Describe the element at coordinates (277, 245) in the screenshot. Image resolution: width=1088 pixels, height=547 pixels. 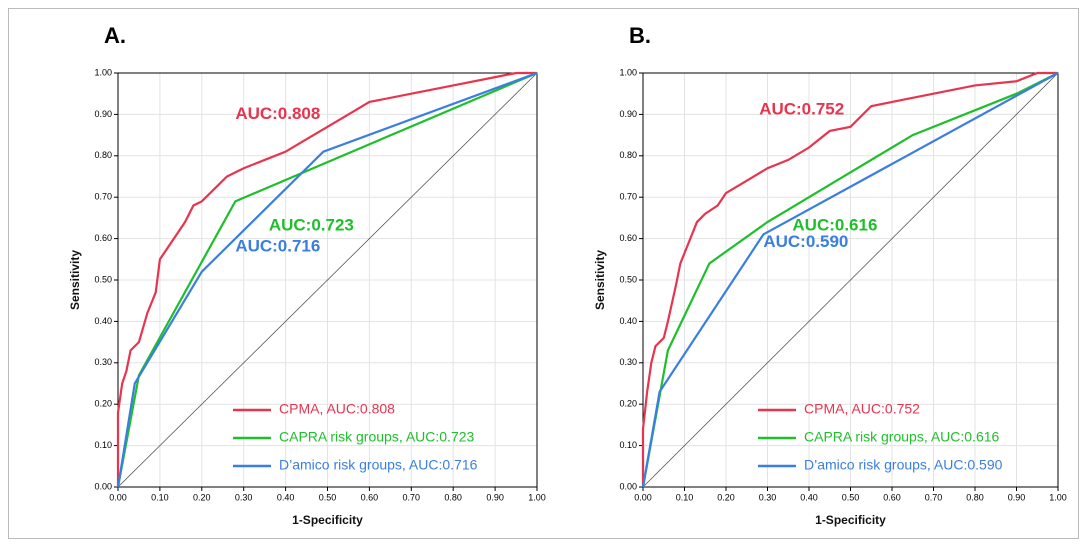
I see `auc-annotation: AUC:0.716` at that location.